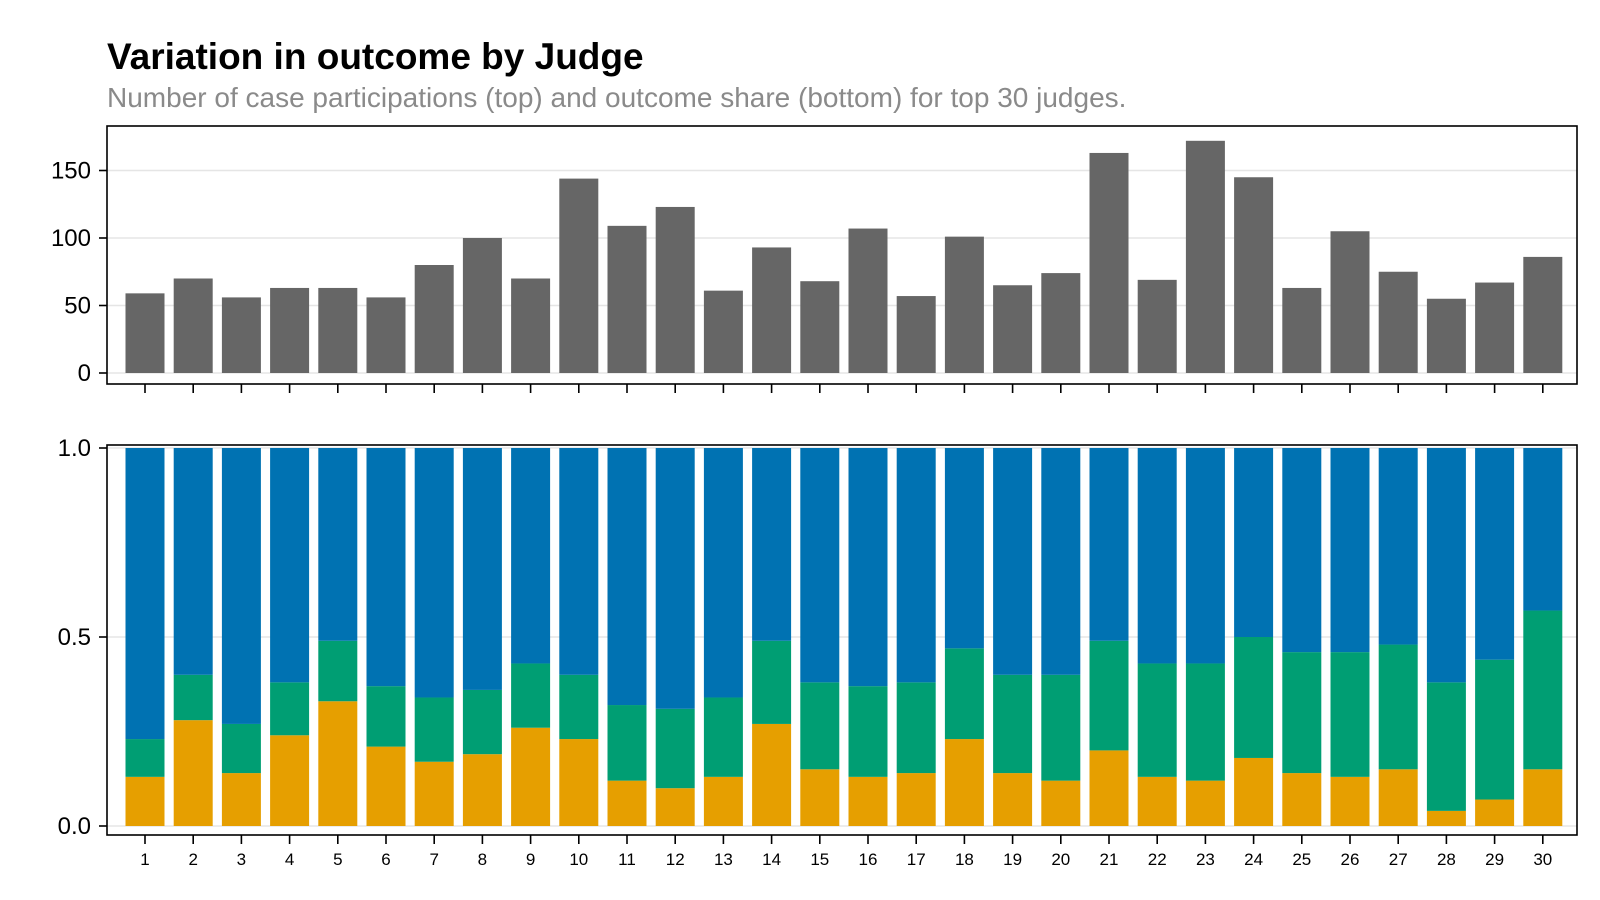  What do you see at coordinates (433, 859) in the screenshot?
I see `share-xtick-label: 7` at bounding box center [433, 859].